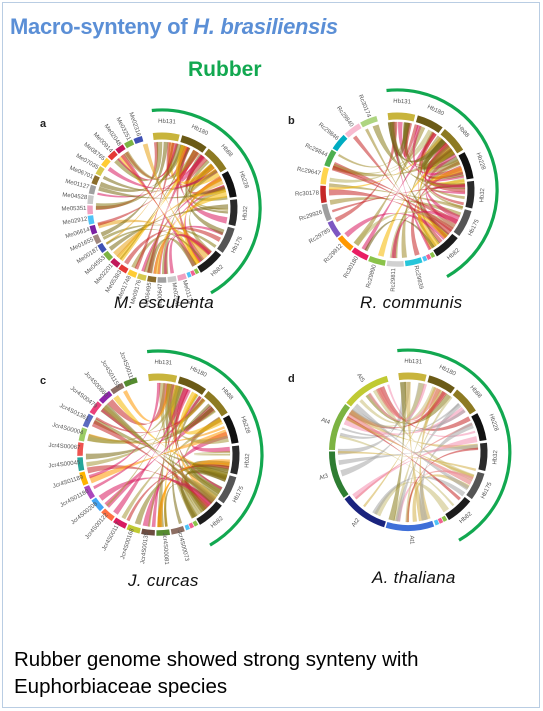  I want to click on species-chromosome-label: Jcr4S01180, so click(75, 498).